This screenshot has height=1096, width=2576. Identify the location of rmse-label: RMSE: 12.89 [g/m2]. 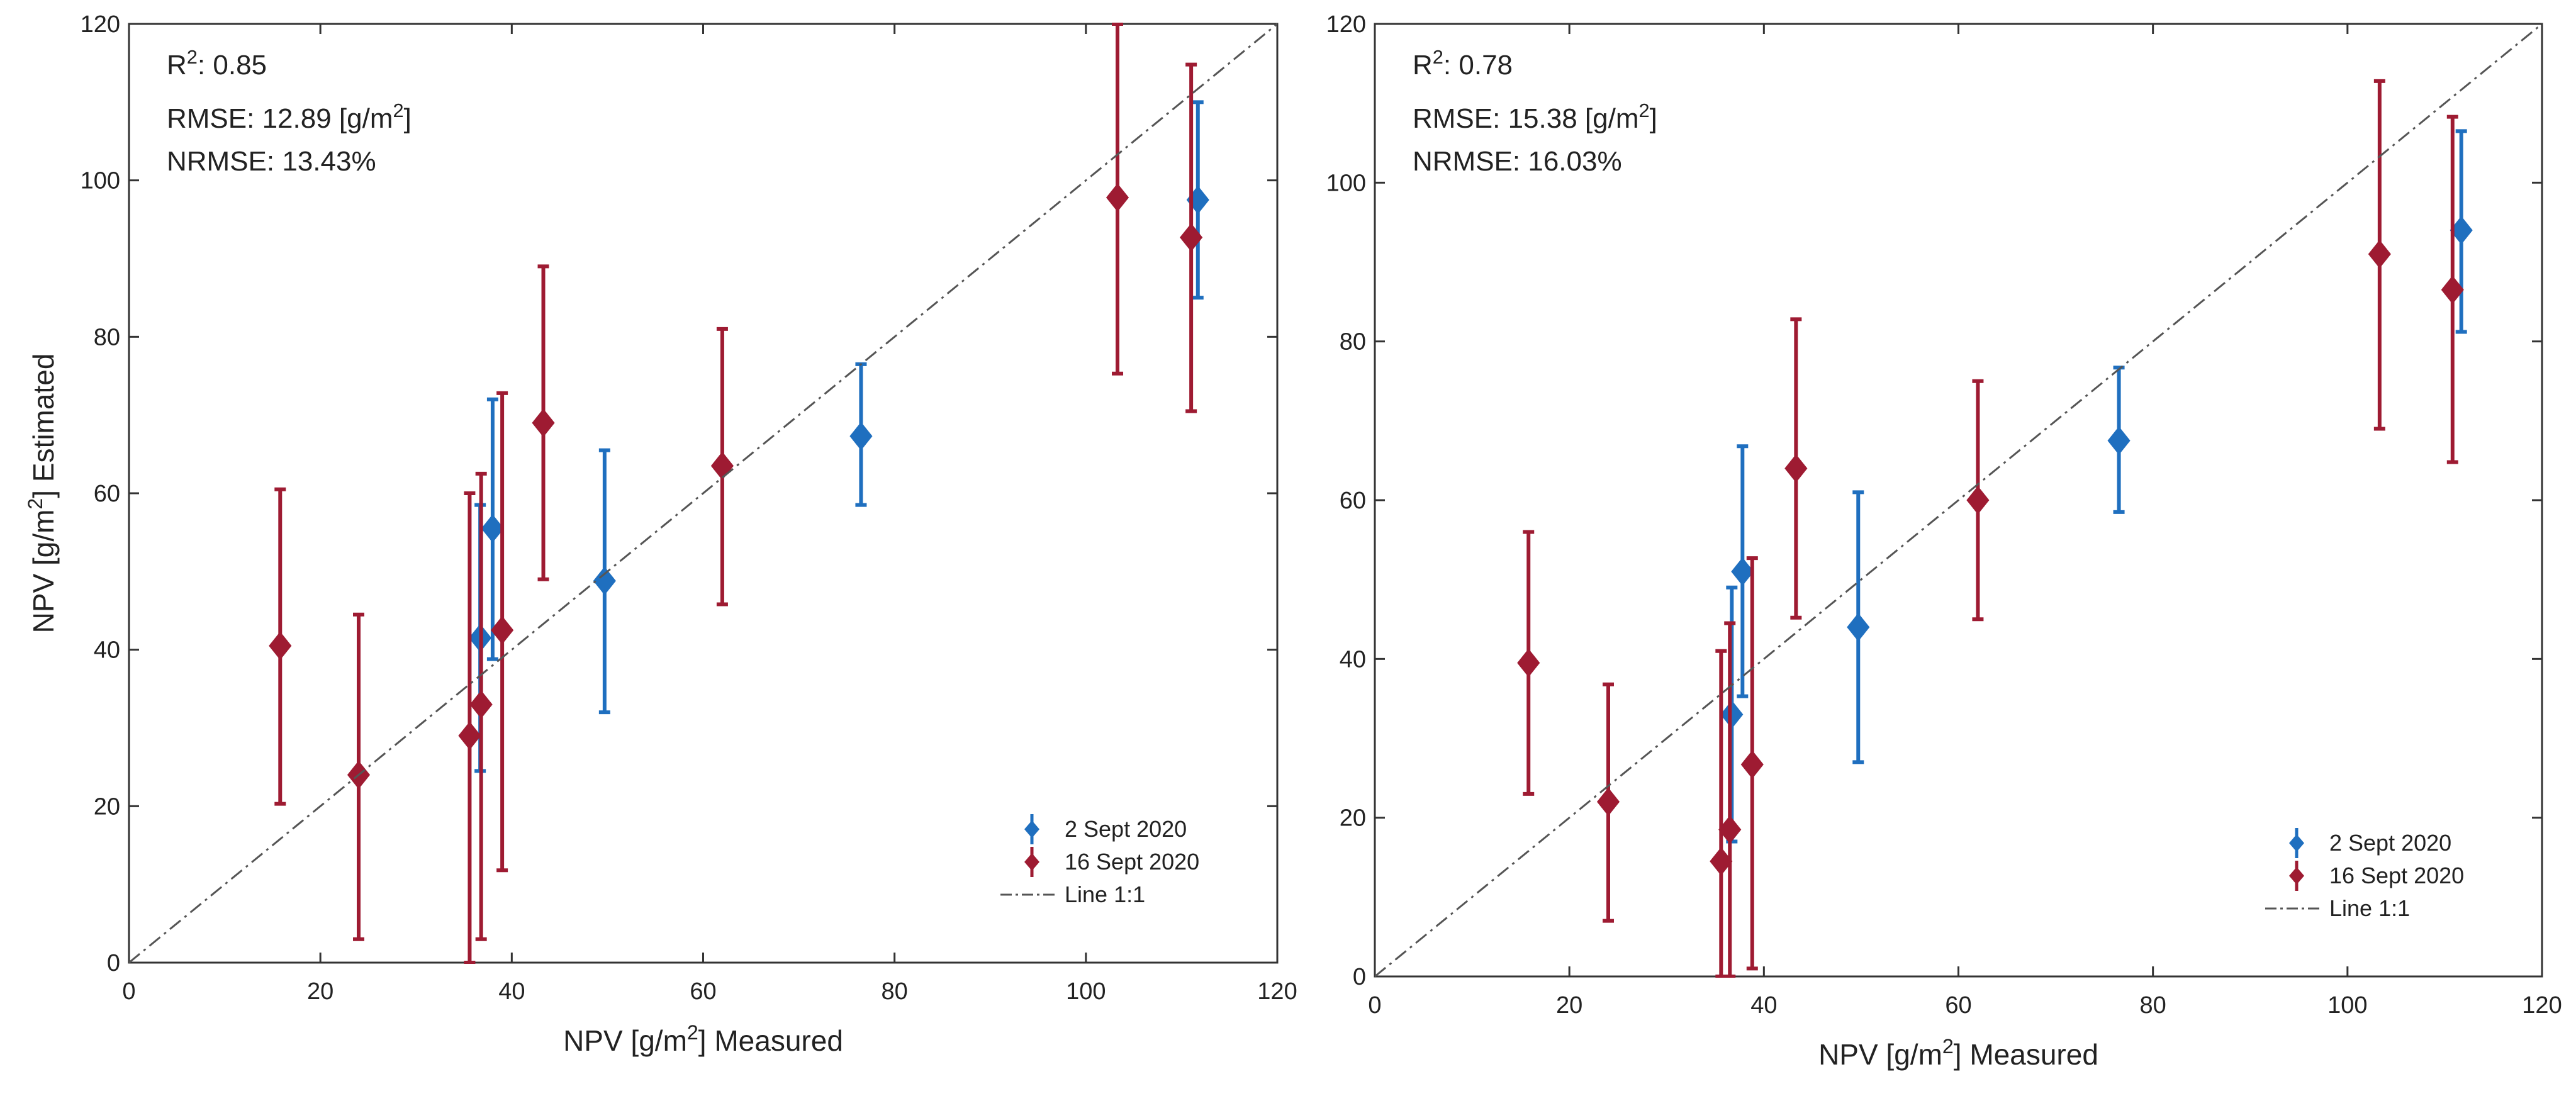
(289, 117).